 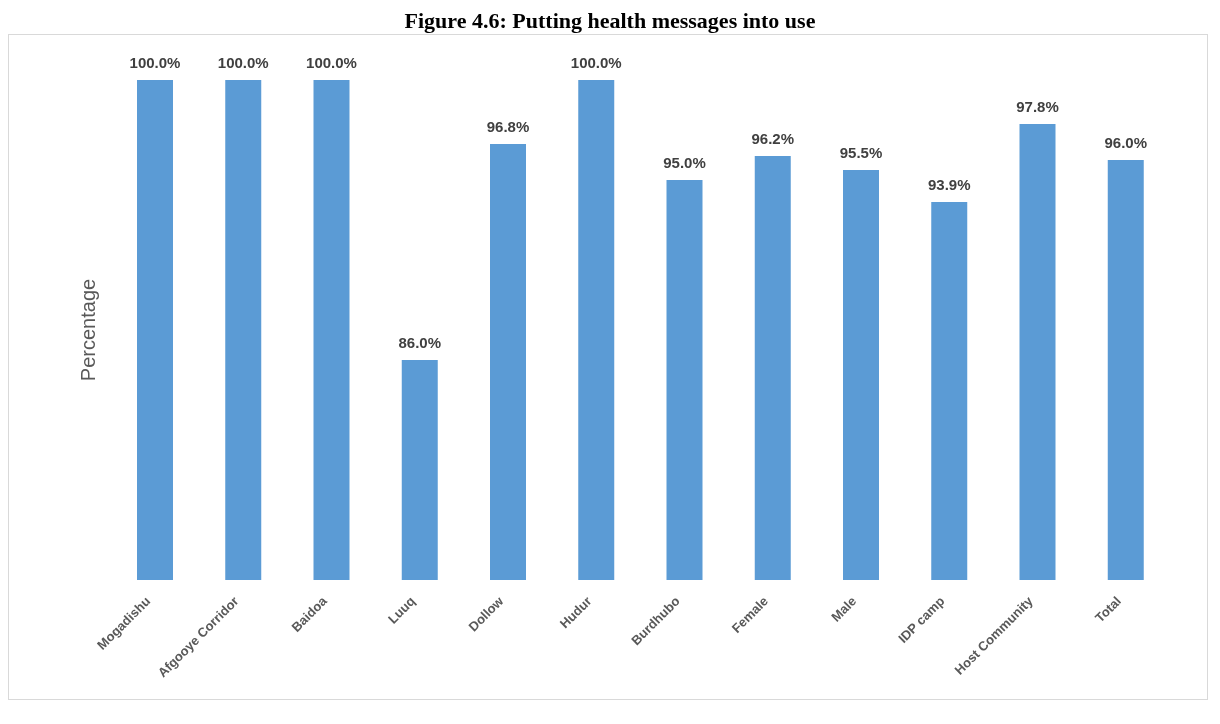 What do you see at coordinates (88, 330) in the screenshot?
I see `y-axis-title: Percentage` at bounding box center [88, 330].